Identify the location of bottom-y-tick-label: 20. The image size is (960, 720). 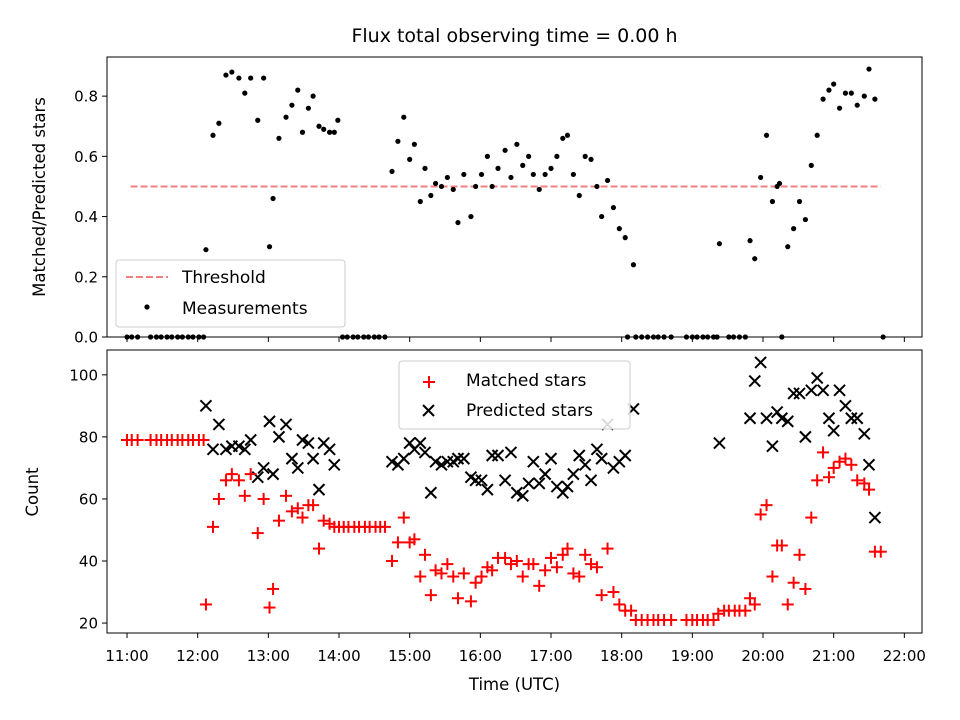
(88, 624).